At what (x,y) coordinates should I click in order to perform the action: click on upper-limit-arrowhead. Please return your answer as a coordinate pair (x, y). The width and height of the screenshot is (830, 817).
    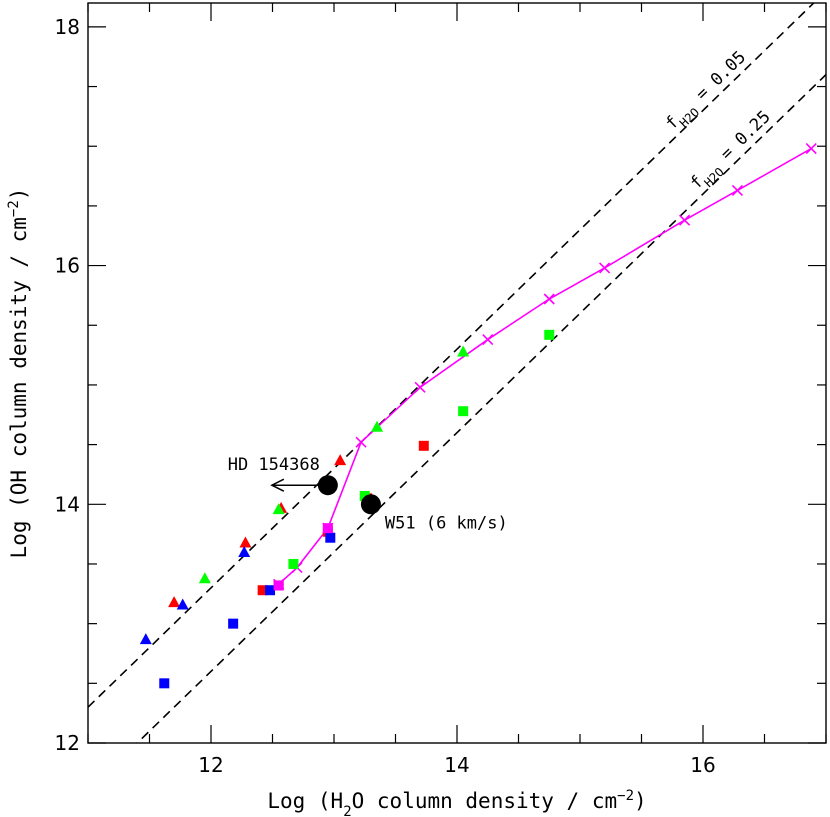
    Looking at the image, I should click on (277, 485).